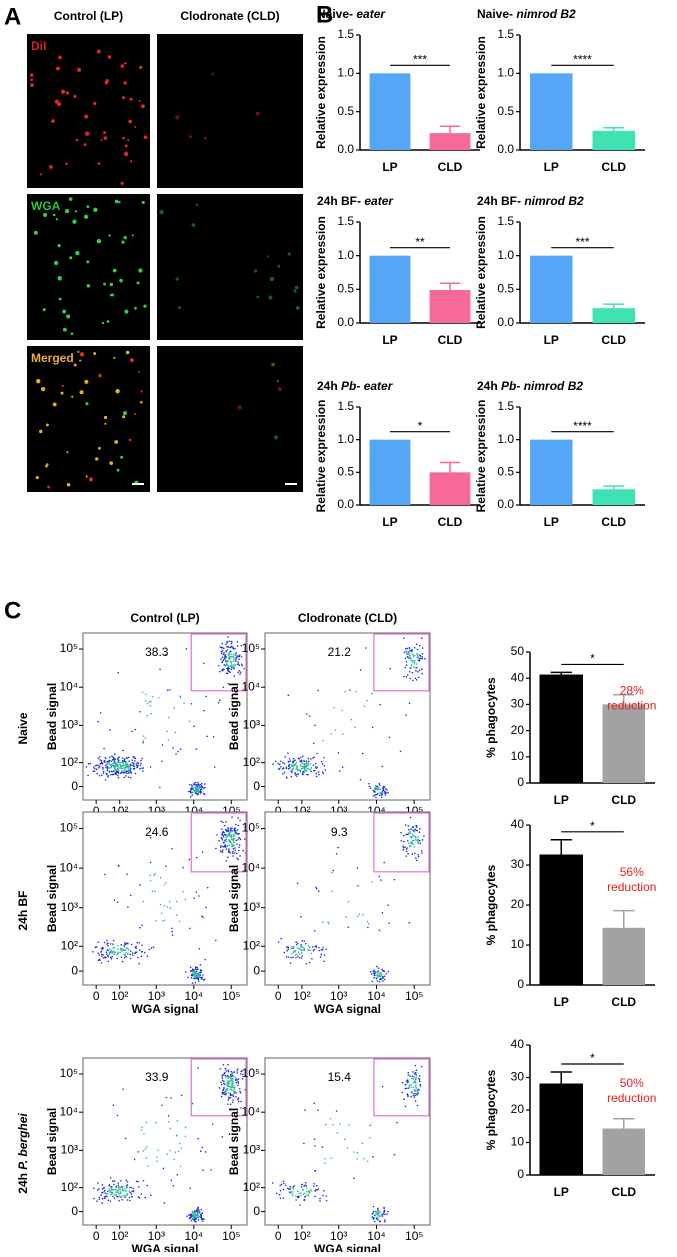 The image size is (677, 1257). What do you see at coordinates (518, 651) in the screenshot?
I see `y-tick-label: 50` at bounding box center [518, 651].